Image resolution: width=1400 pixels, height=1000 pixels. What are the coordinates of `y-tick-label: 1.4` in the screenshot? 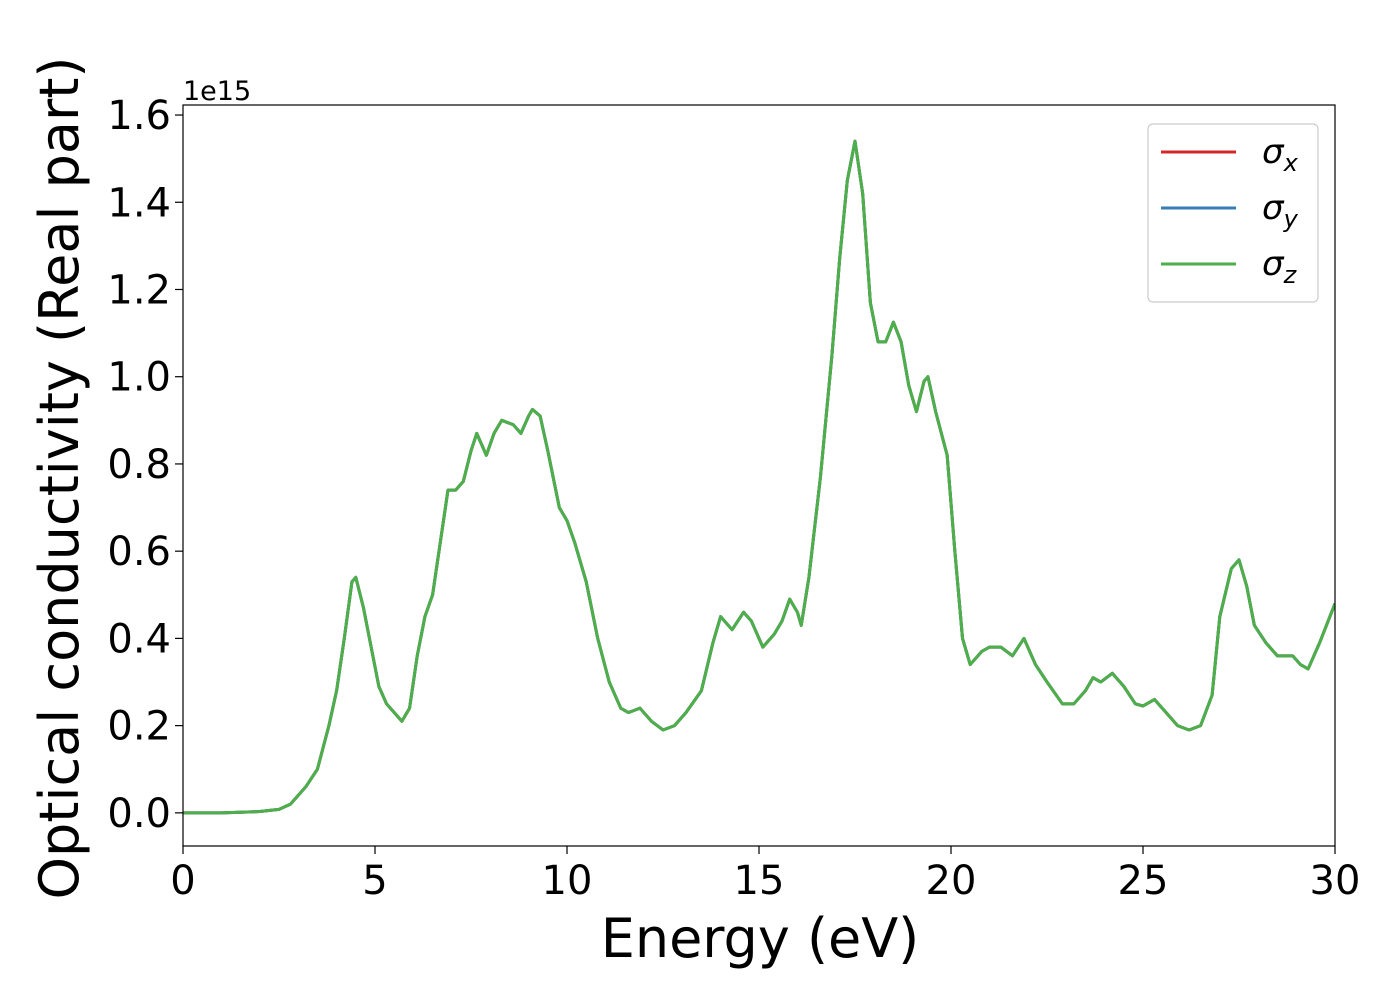 It's located at (139, 203).